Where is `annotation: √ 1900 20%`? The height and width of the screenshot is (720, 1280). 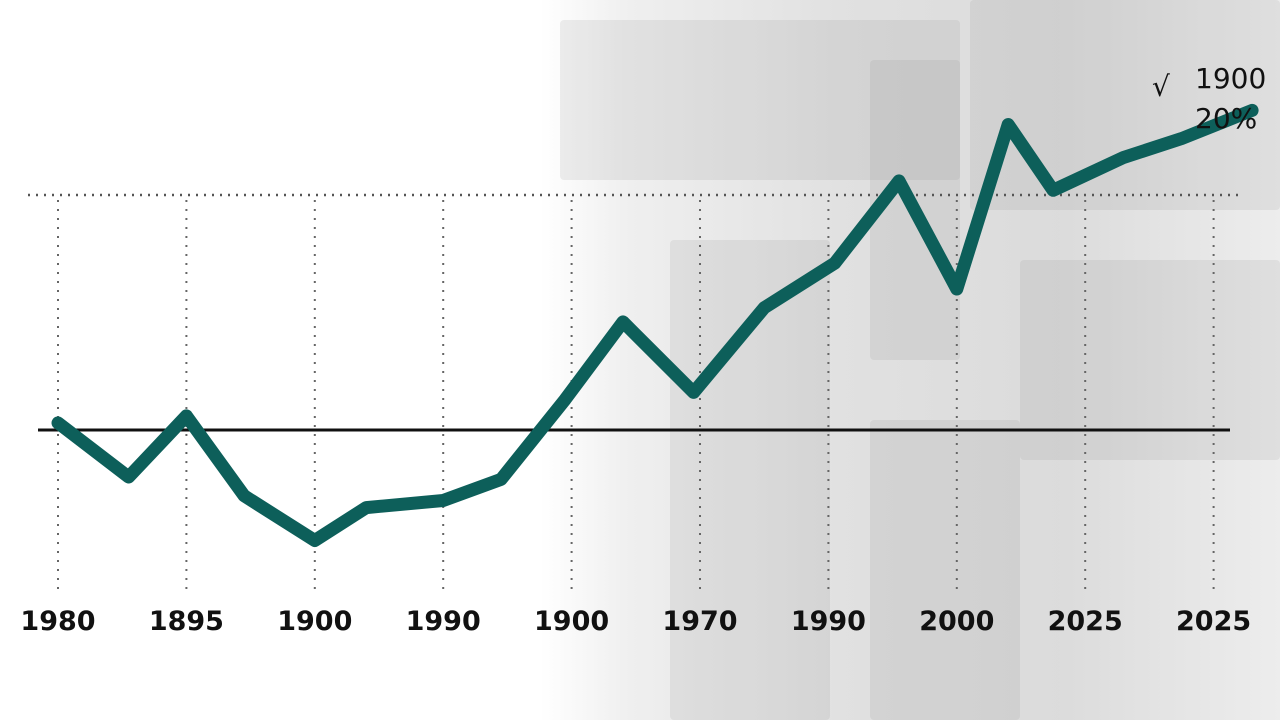 annotation: √ 1900 20% is located at coordinates (1209, 98).